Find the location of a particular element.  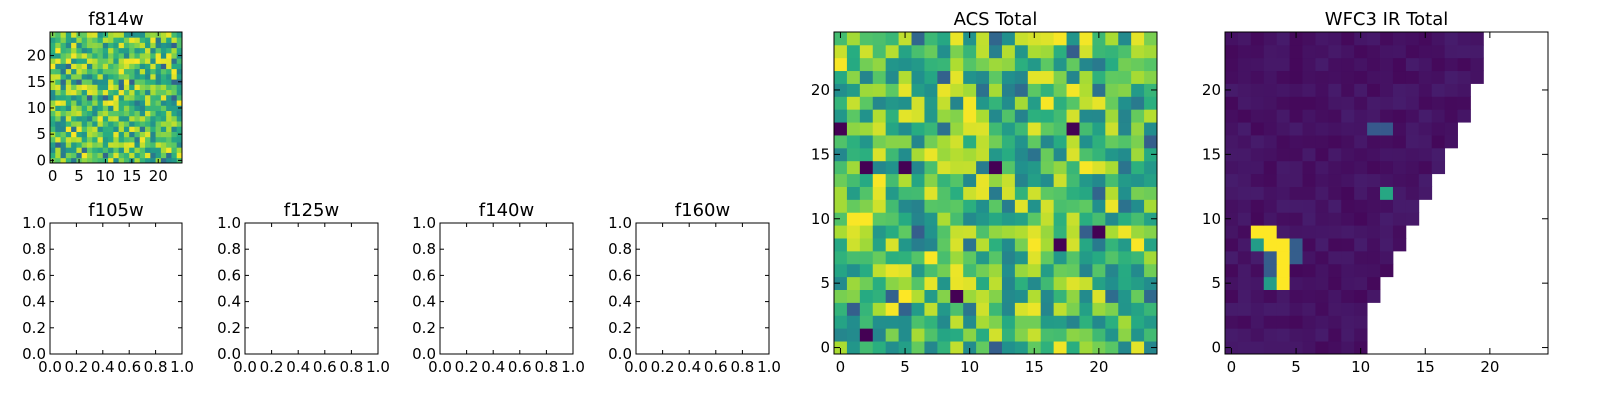

y-tick-label: 5 is located at coordinates (1216, 283).